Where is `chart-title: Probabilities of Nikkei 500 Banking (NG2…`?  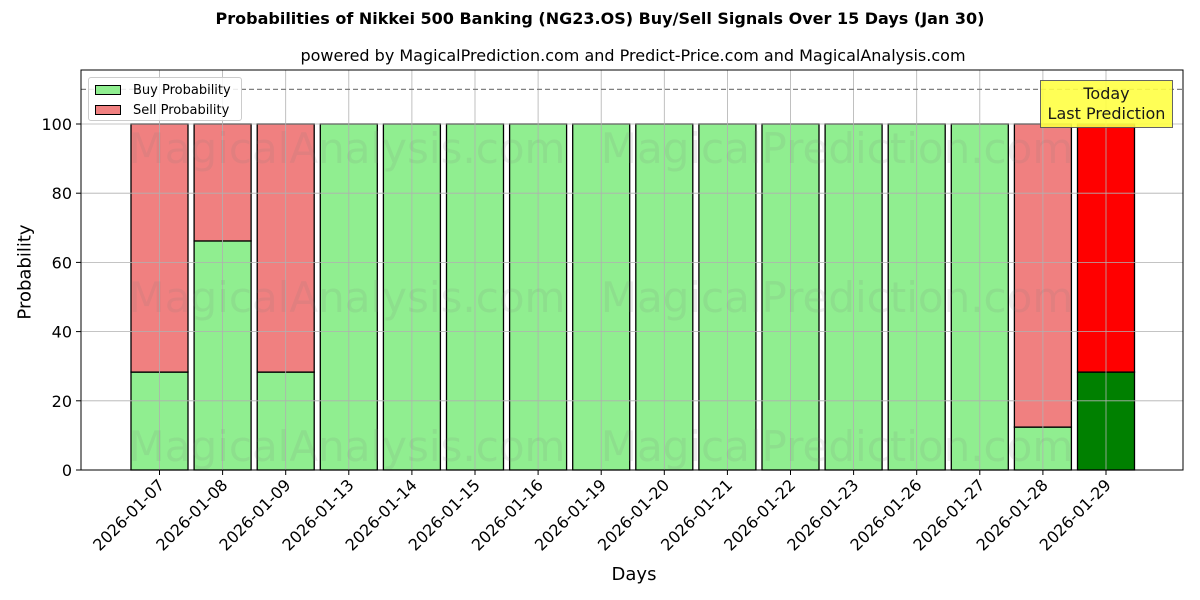 chart-title: Probabilities of Nikkei 500 Banking (NG2… is located at coordinates (600, 18).